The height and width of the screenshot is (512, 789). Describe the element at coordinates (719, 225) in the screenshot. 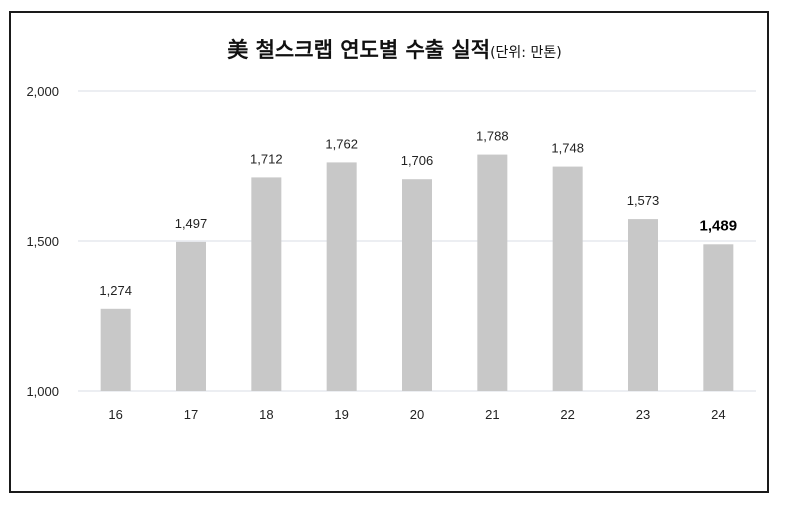

I see `data-label: 1,489` at that location.